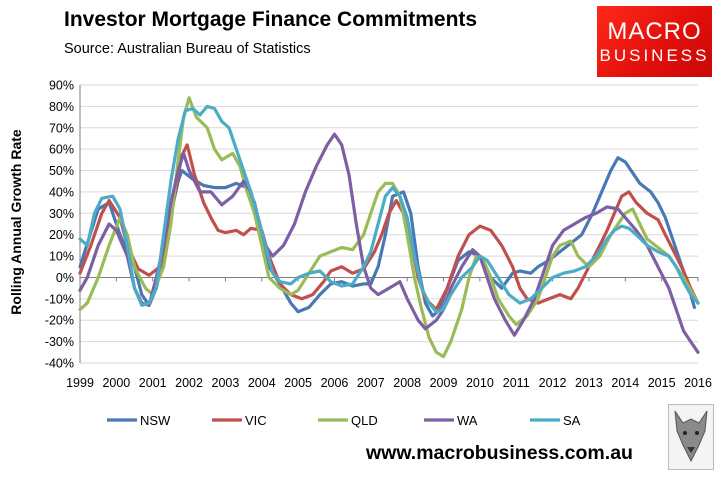  What do you see at coordinates (61, 86) in the screenshot?
I see `y-tick-label: 90%` at bounding box center [61, 86].